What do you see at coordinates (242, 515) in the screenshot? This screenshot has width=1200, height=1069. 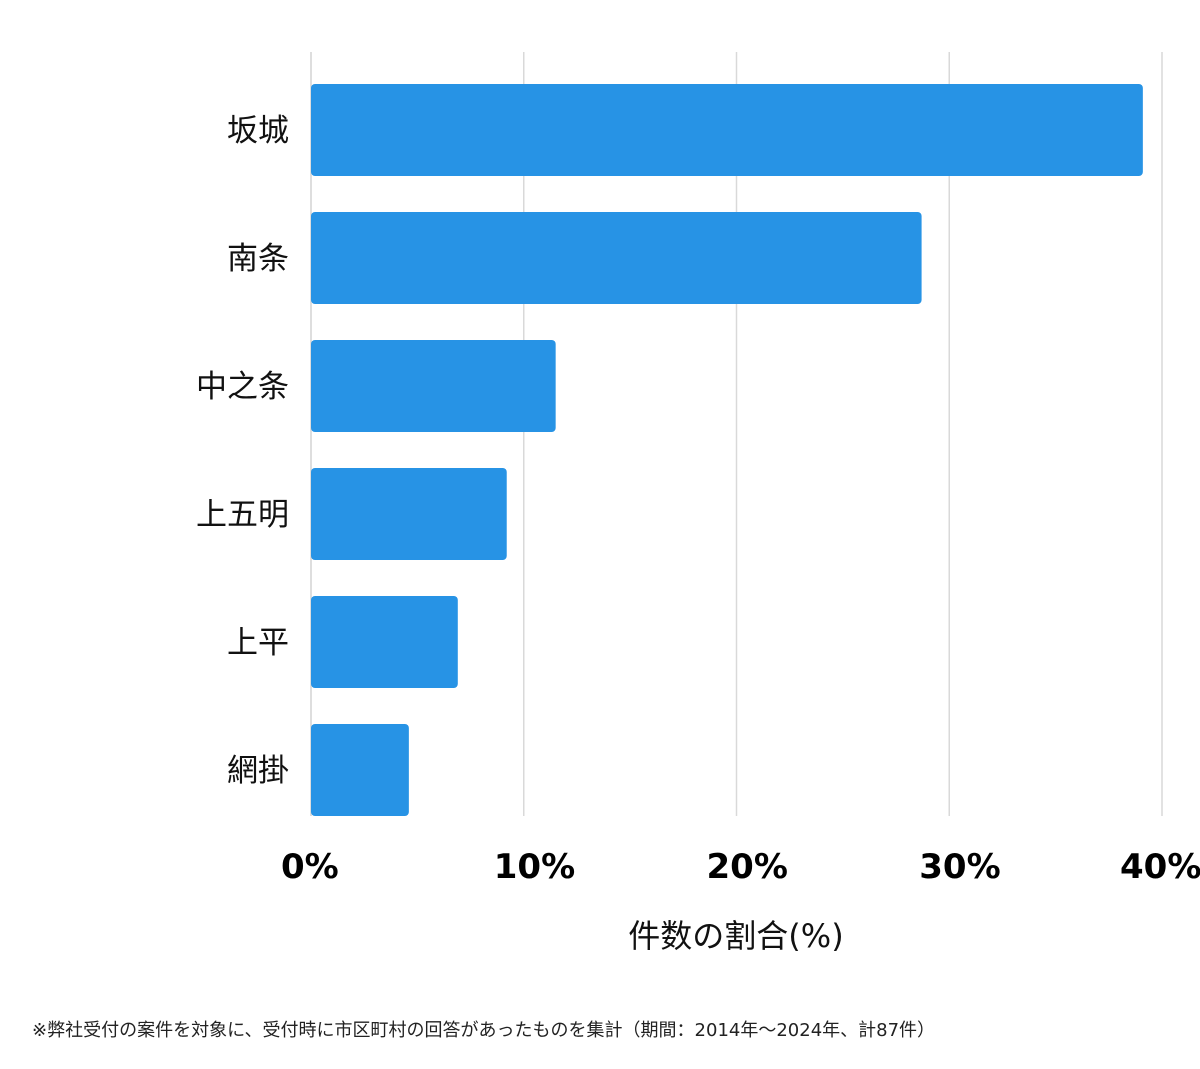 I see `category-label: 上五明` at bounding box center [242, 515].